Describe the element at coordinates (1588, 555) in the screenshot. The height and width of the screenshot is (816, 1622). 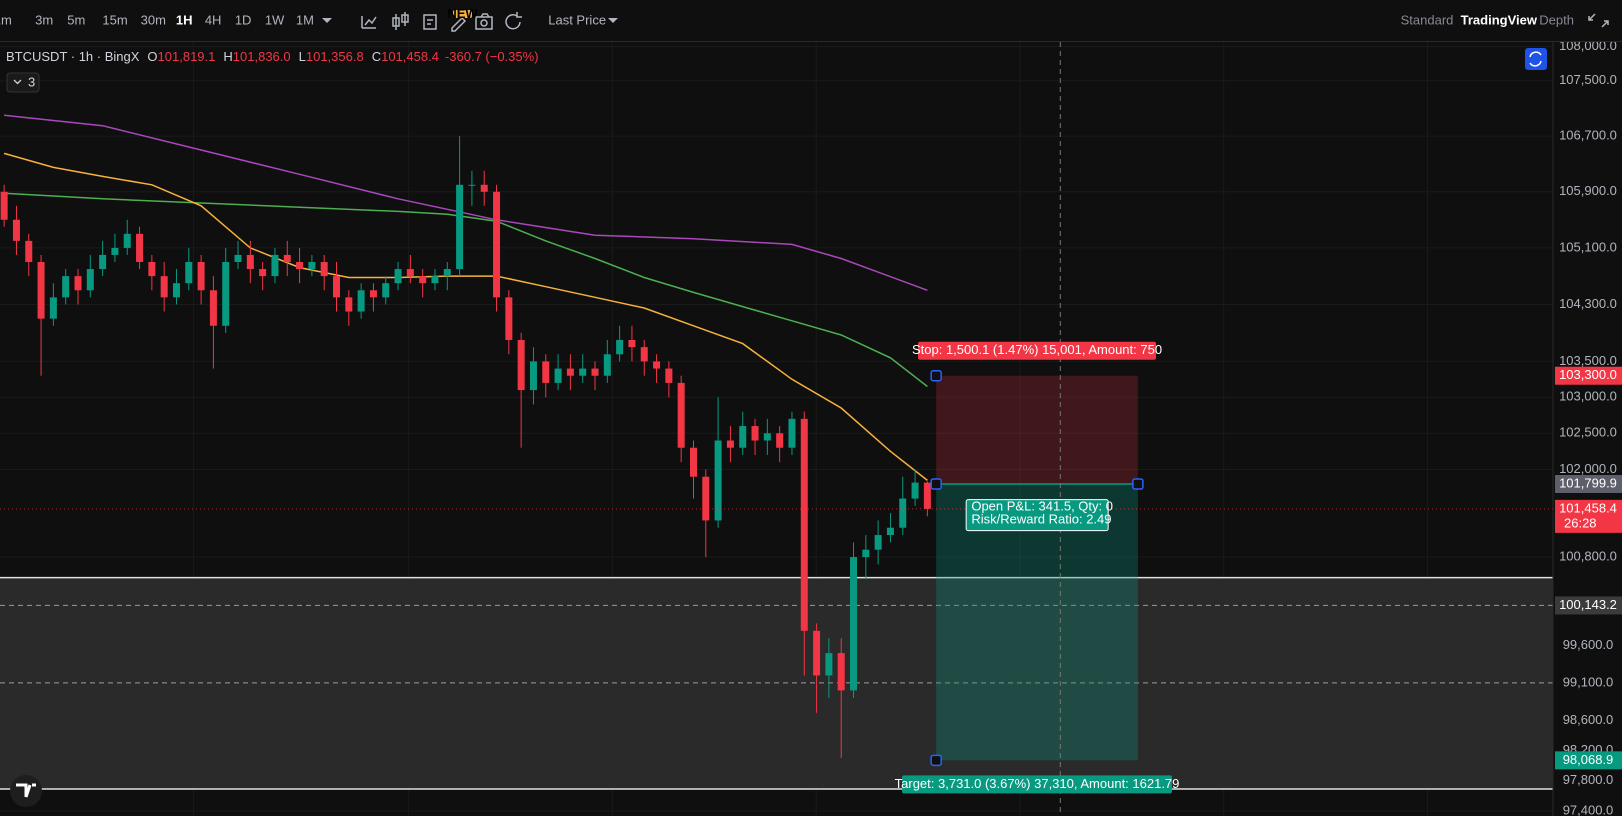
I see `y-tick-label: 100,800.0` at that location.